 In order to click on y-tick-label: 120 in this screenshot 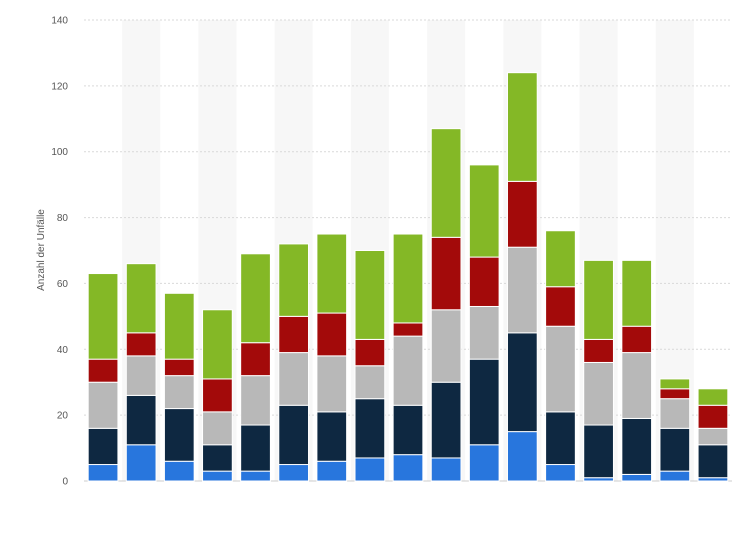, I will do `click(59, 86)`.